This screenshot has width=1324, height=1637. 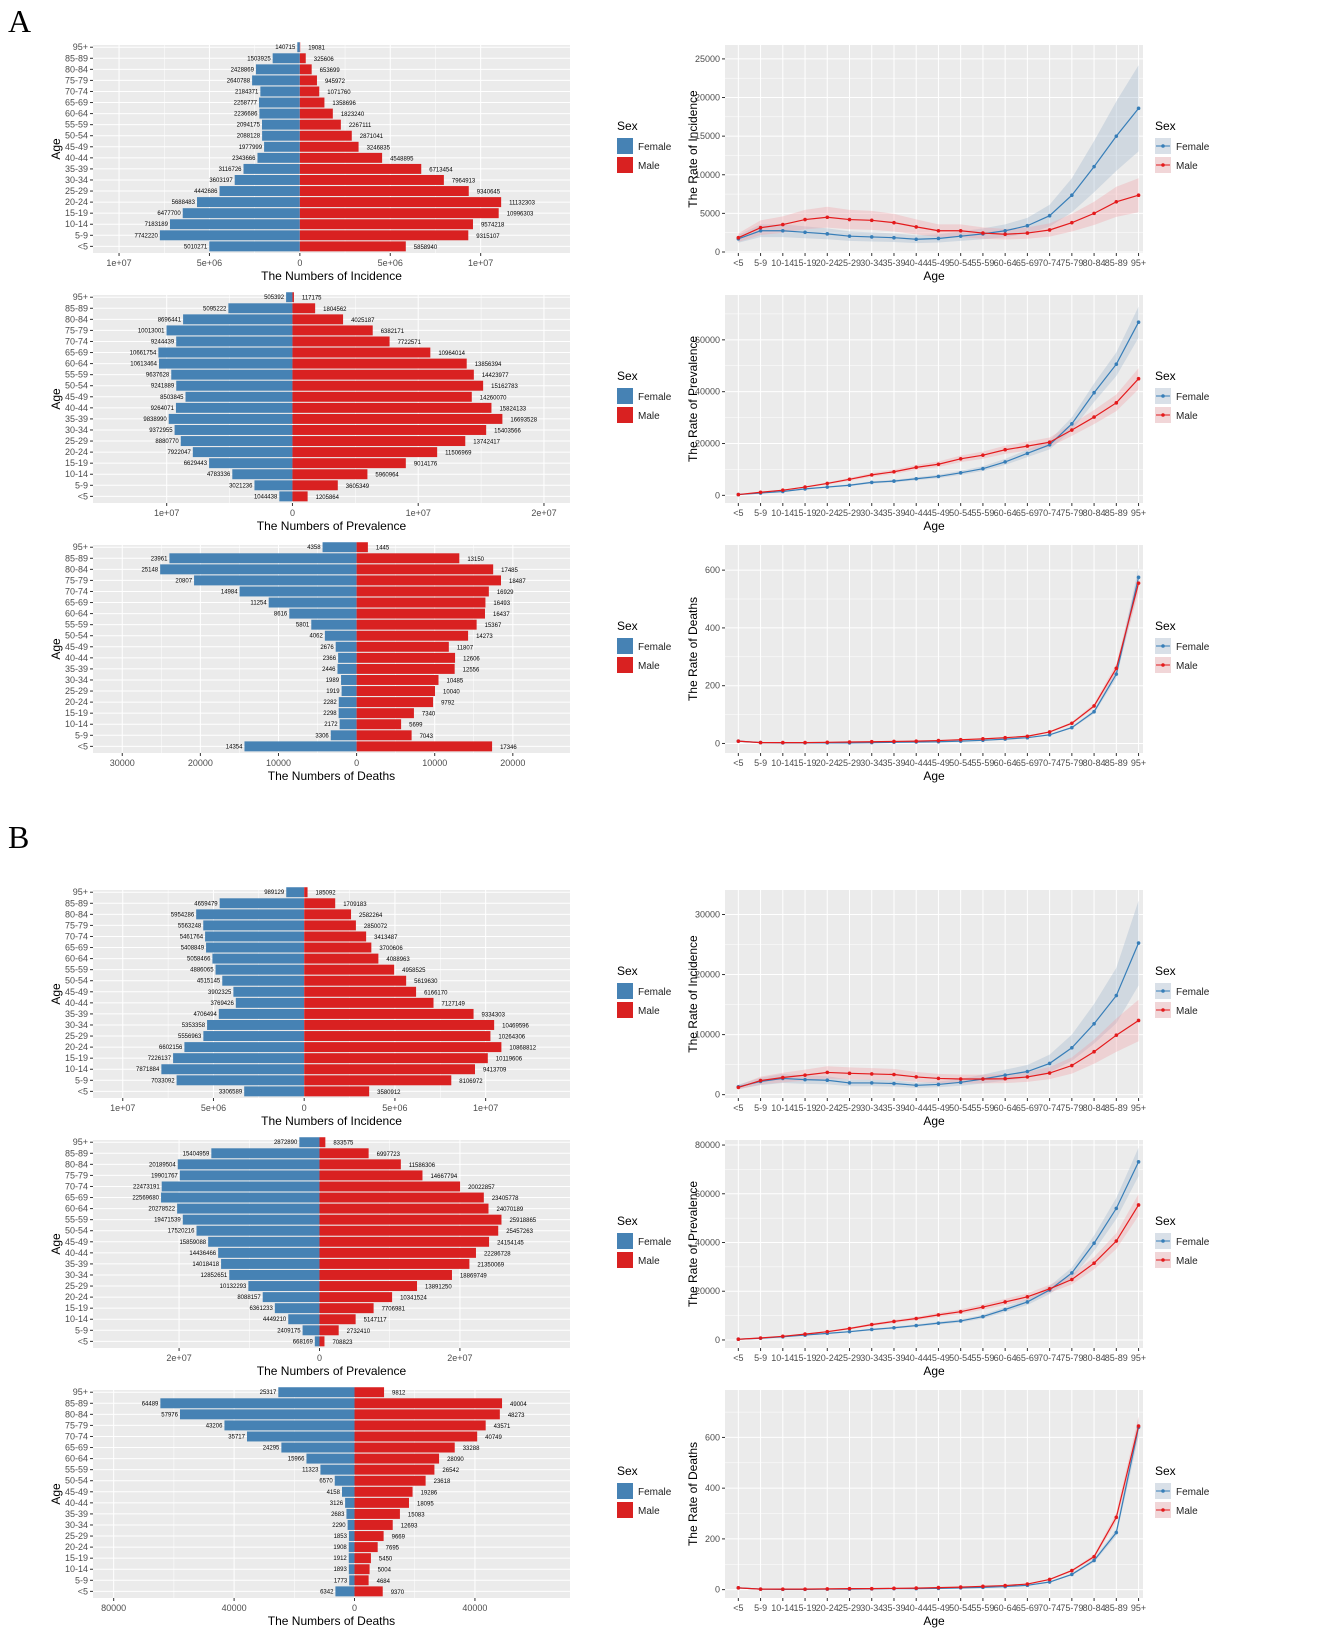 I want to click on x-tick-label: 5e+06, so click(x=390, y=263).